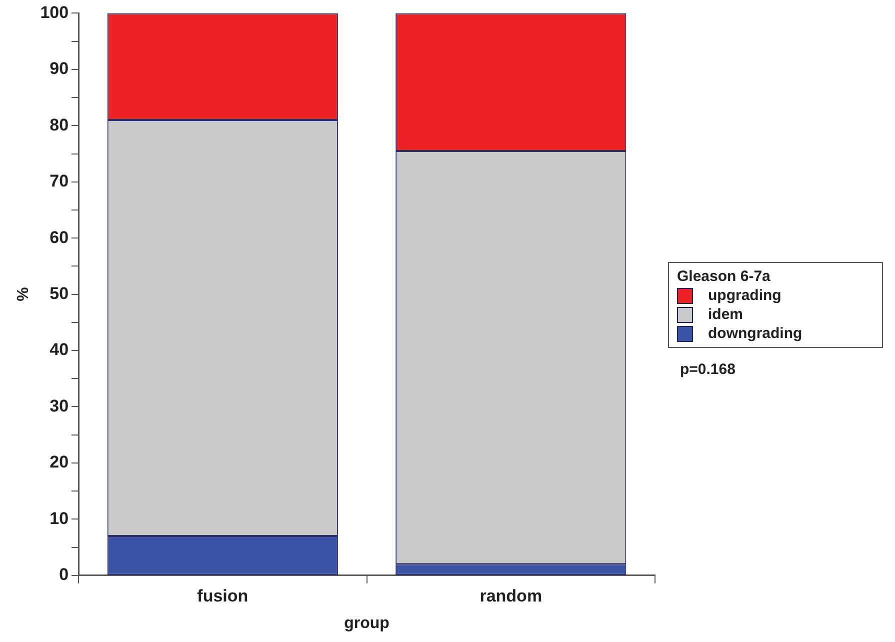  I want to click on y-tick-label: 100, so click(54, 12).